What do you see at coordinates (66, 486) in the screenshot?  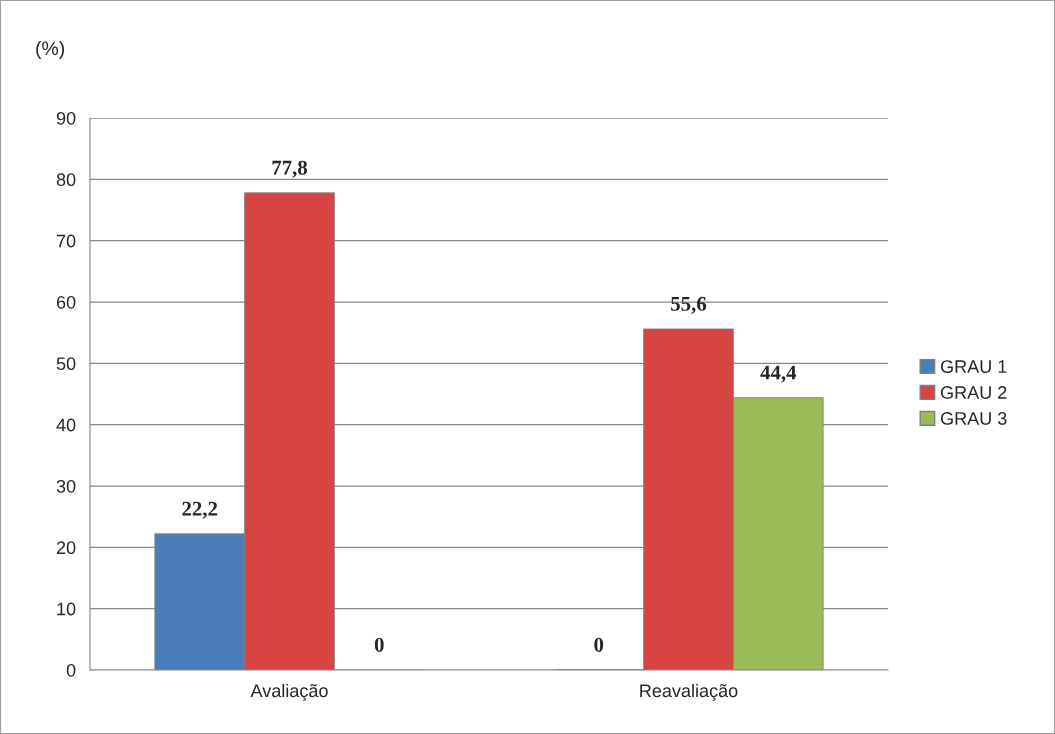 I see `y-tick-label: 30` at bounding box center [66, 486].